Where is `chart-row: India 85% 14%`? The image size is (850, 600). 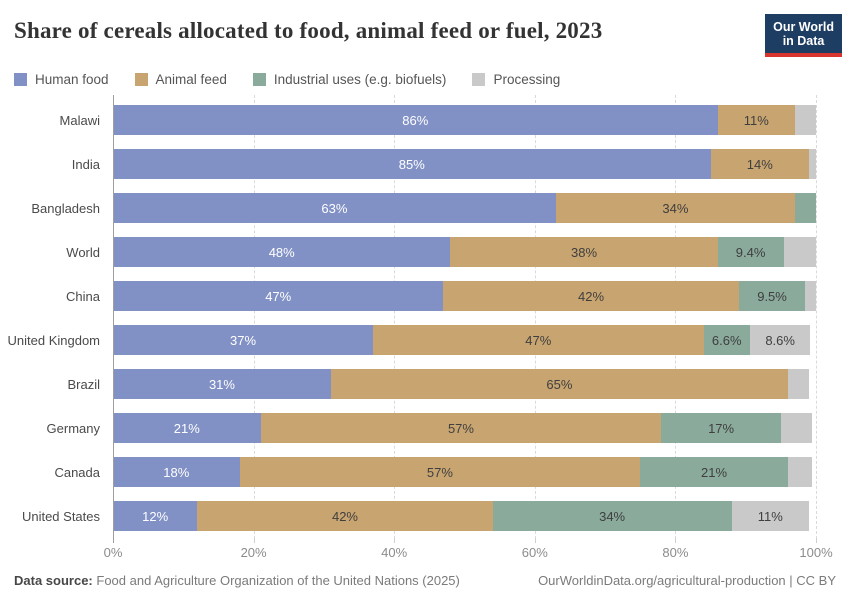 chart-row: India 85% 14% is located at coordinates (444, 164).